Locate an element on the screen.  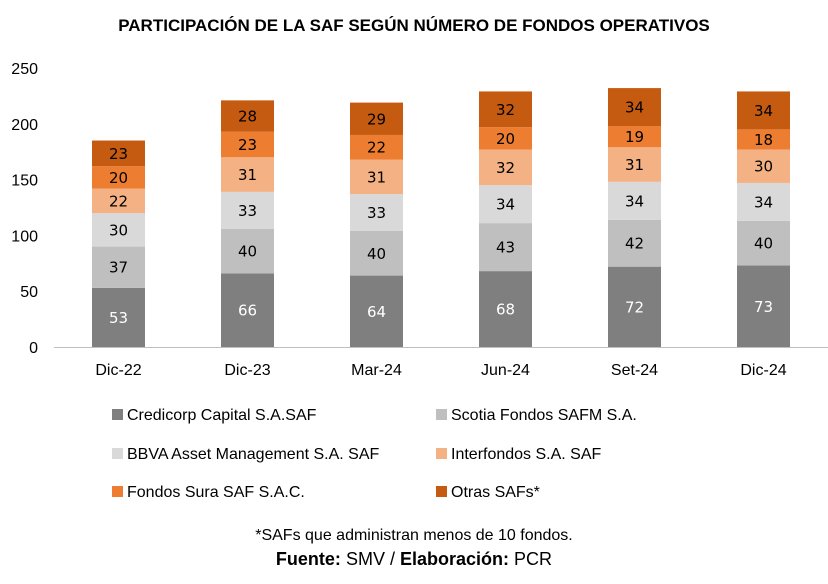
x-axis: Dic-22 Dic-23 Mar-24 Jun-24 Set-24 Dic-24 is located at coordinates (441, 363).